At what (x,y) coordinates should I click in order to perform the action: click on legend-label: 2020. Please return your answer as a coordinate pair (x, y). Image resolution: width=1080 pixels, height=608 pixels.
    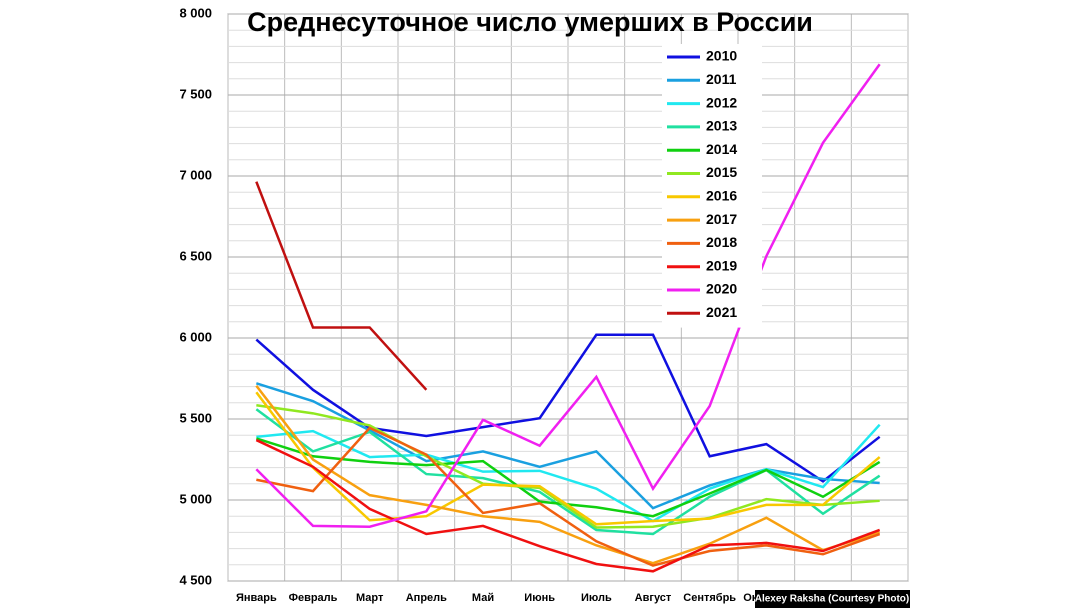
    Looking at the image, I should click on (721, 289).